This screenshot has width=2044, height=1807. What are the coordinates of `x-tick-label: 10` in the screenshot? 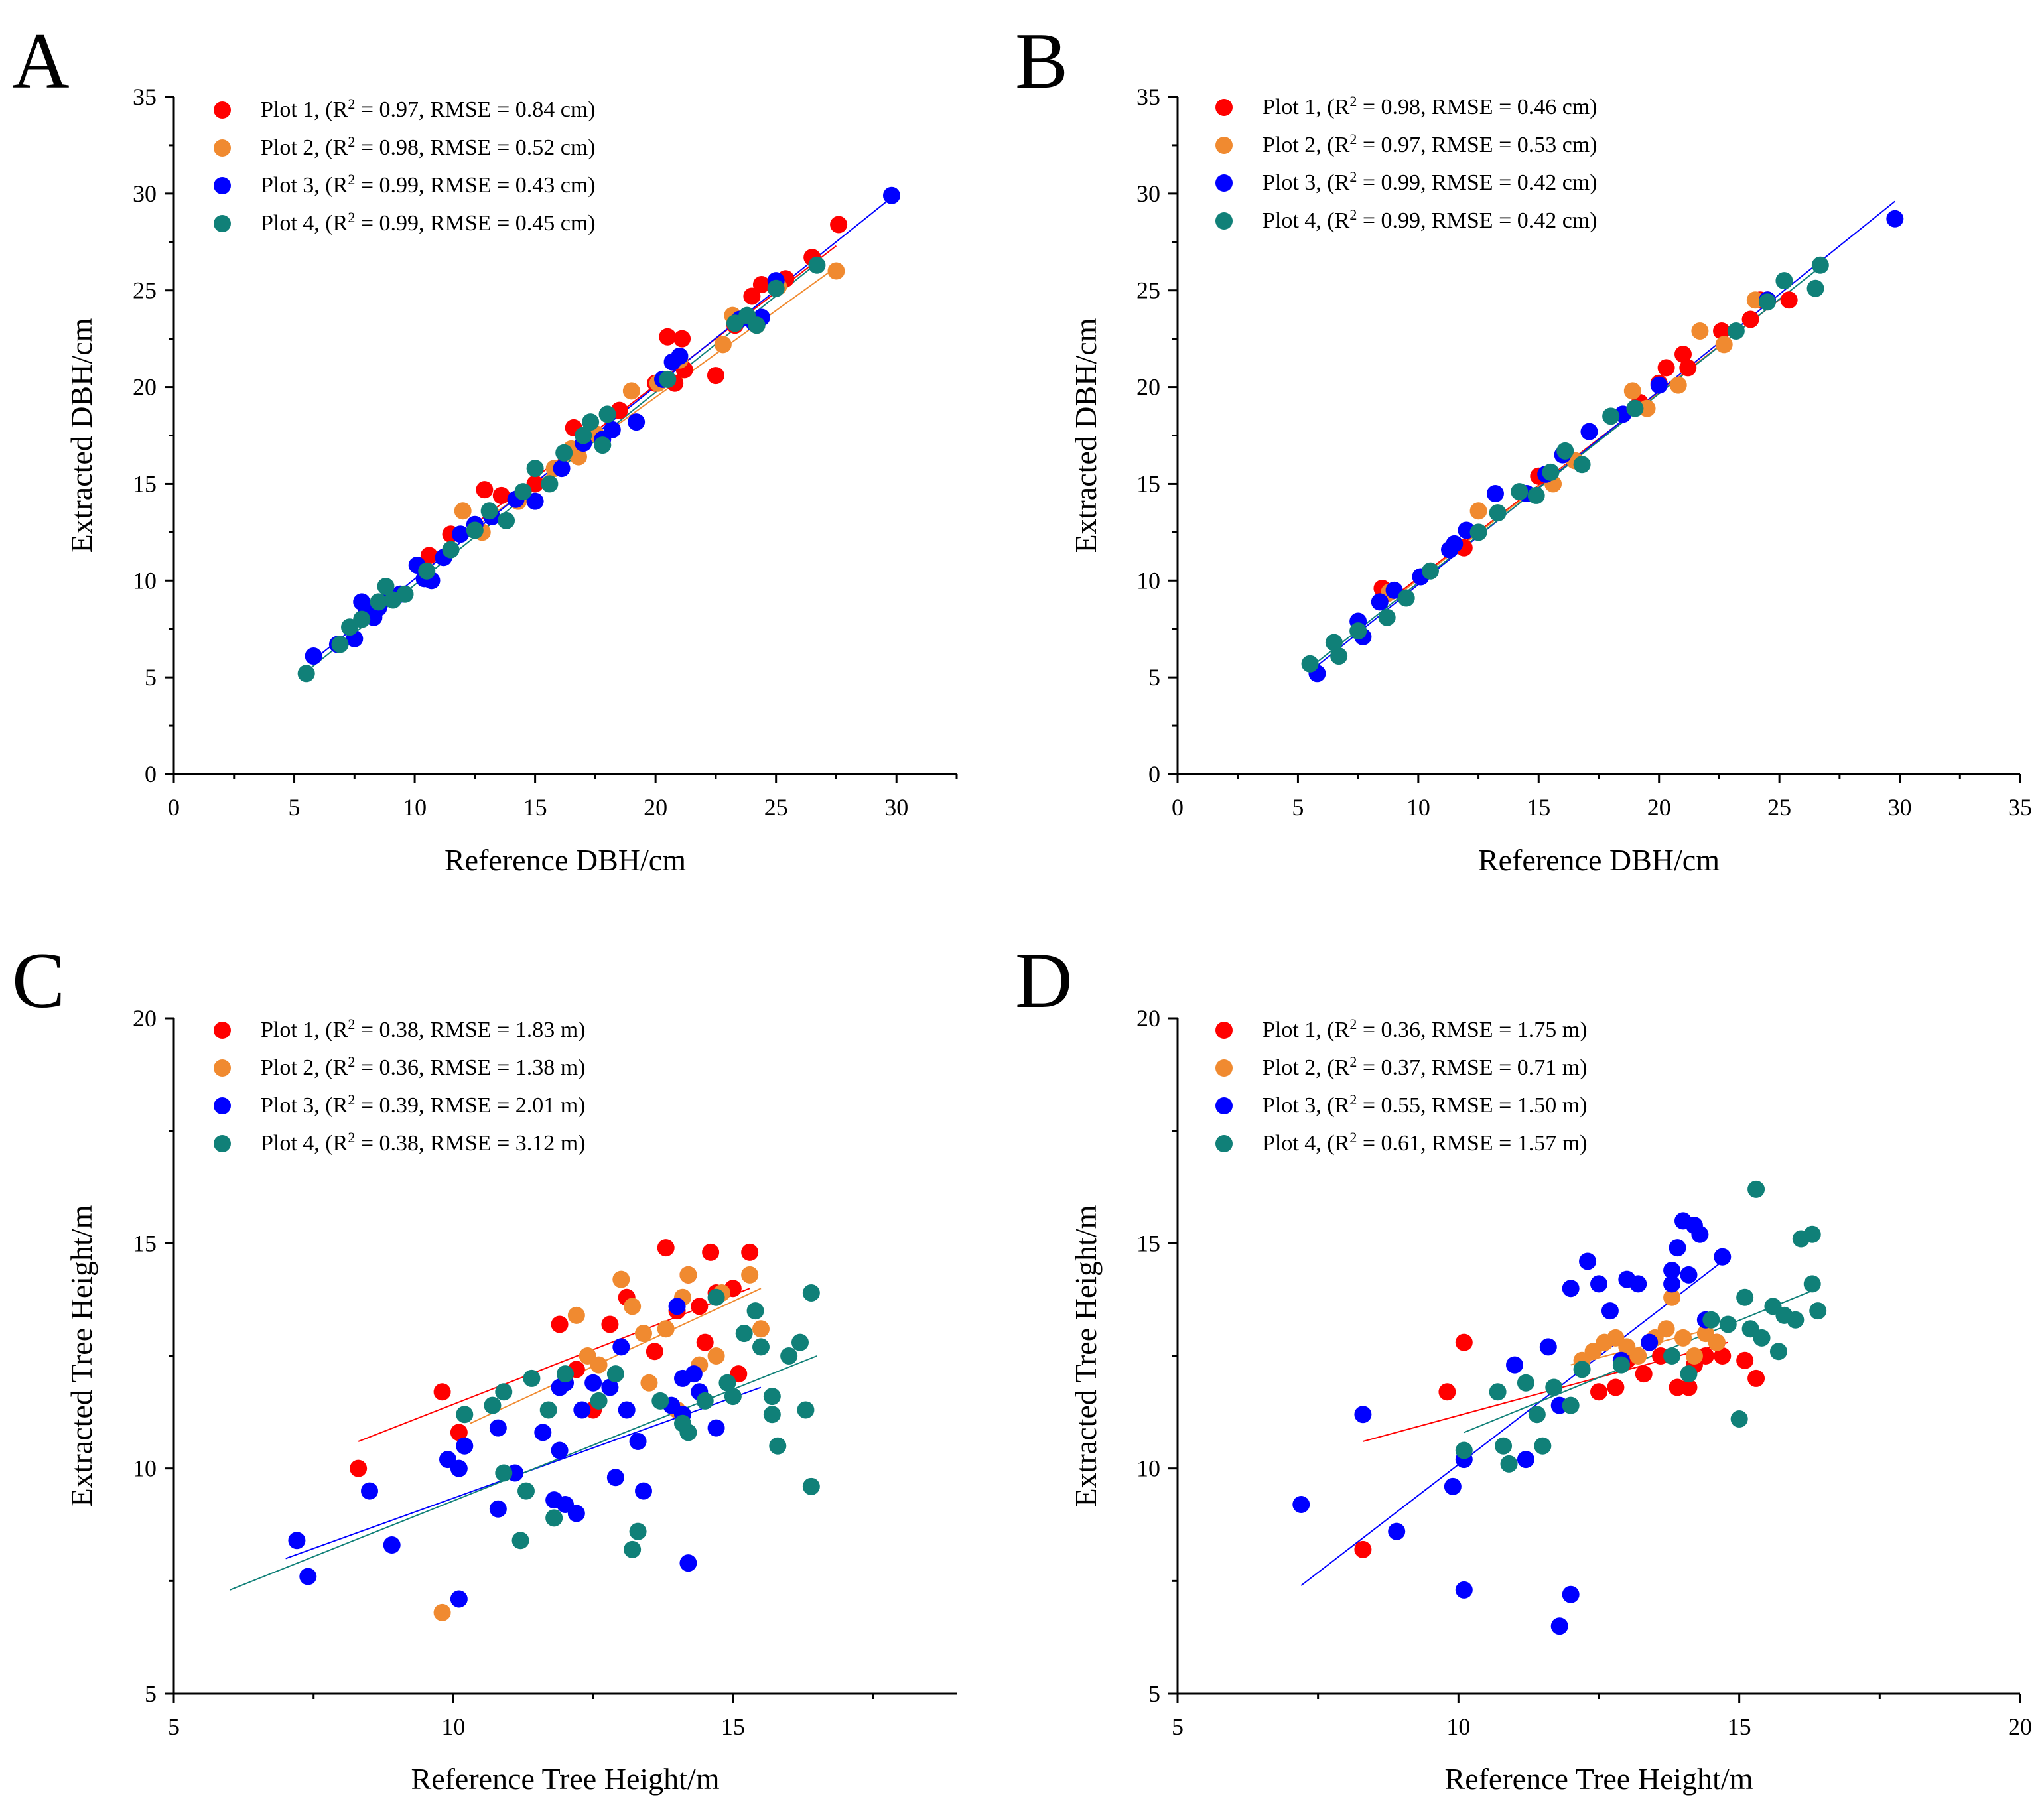 It's located at (1458, 1726).